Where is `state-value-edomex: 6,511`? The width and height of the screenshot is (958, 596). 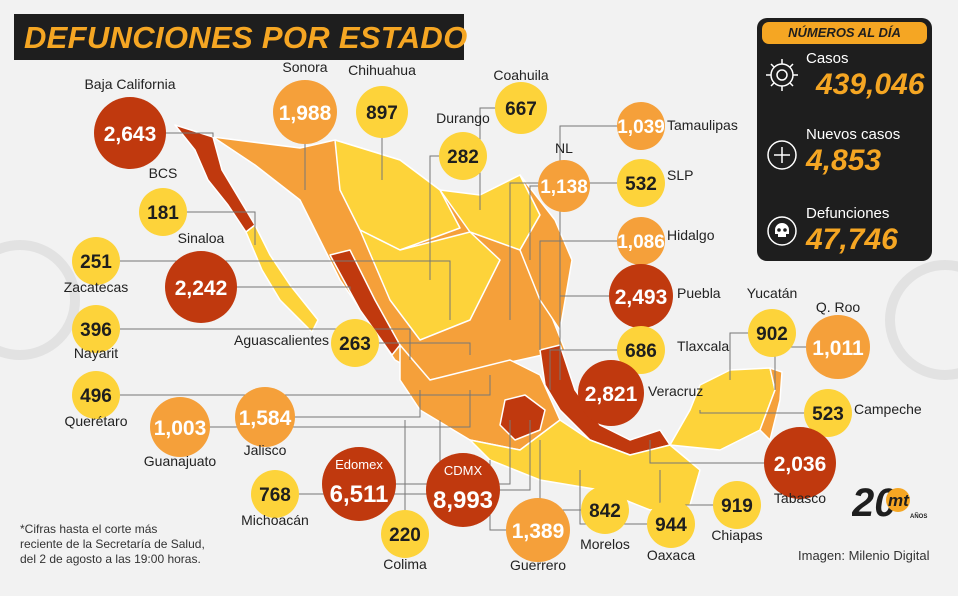
state-value-edomex: 6,511 is located at coordinates (359, 494).